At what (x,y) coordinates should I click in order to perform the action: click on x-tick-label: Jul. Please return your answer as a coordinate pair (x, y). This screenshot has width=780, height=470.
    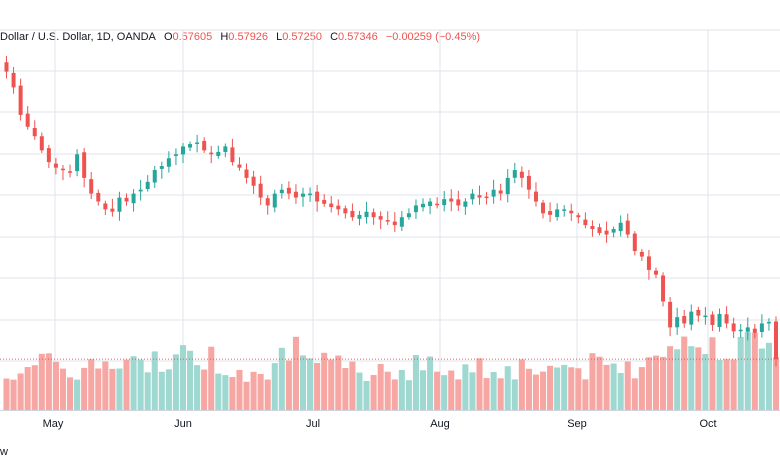
    Looking at the image, I should click on (313, 424).